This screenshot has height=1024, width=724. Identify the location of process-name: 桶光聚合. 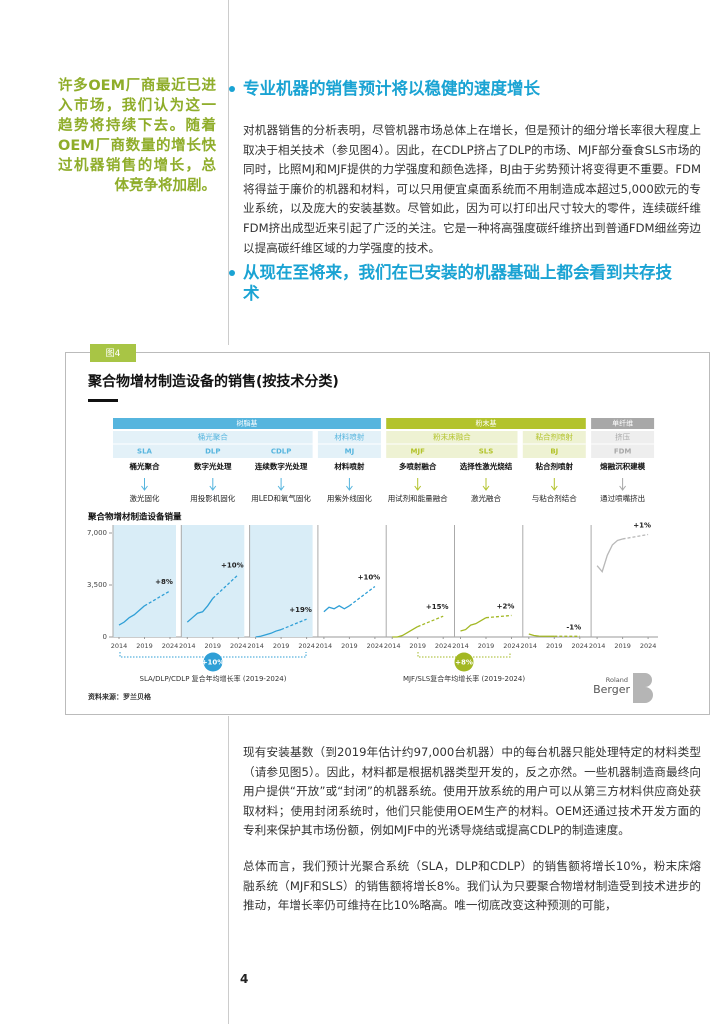
(145, 466).